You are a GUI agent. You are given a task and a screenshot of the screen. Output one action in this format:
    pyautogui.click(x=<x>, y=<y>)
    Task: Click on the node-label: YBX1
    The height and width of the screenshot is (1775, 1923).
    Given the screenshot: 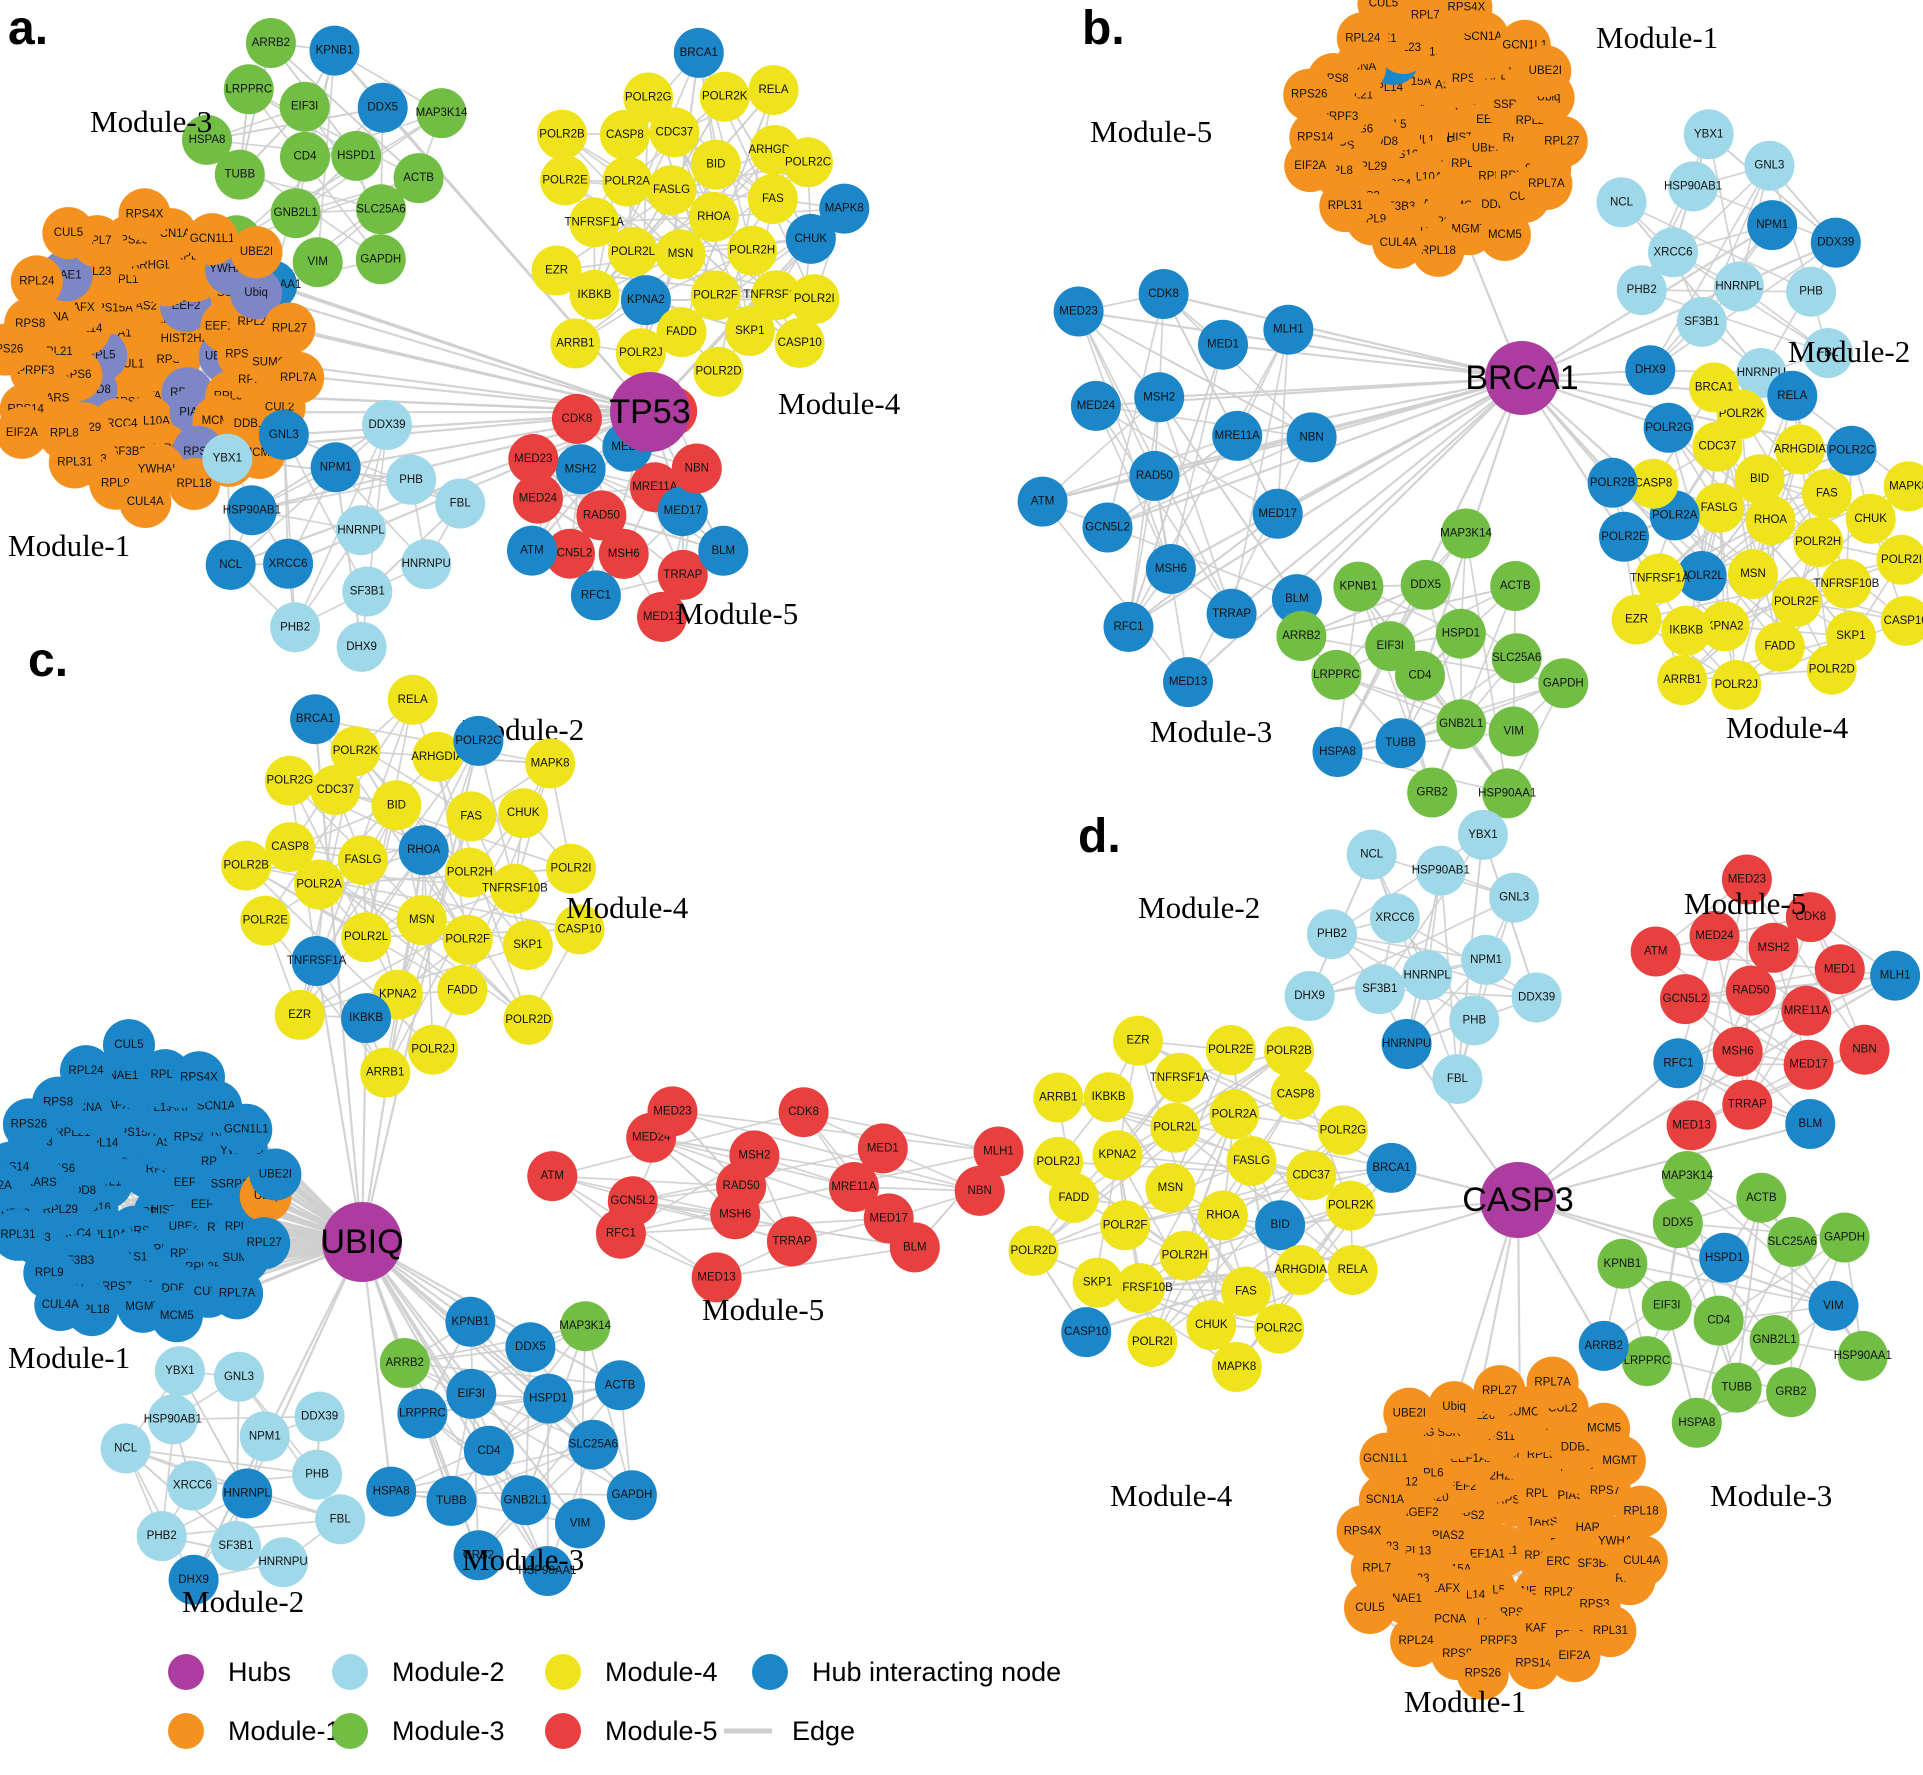 What is the action you would take?
    pyautogui.click(x=1482, y=835)
    